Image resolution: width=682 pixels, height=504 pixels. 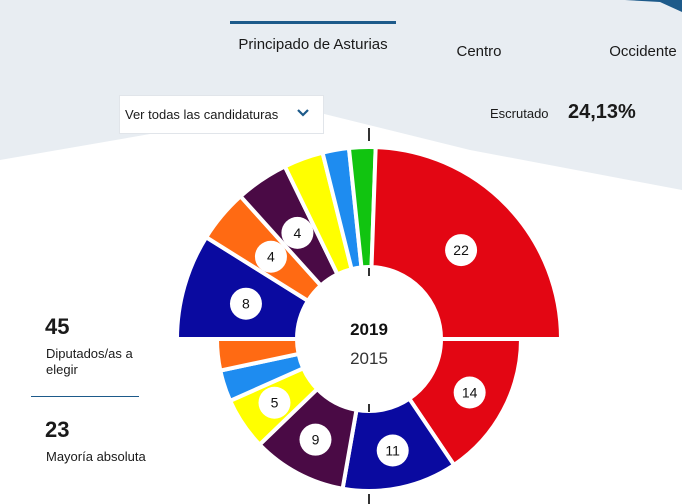 I want to click on seats-number: 45, so click(x=57, y=326).